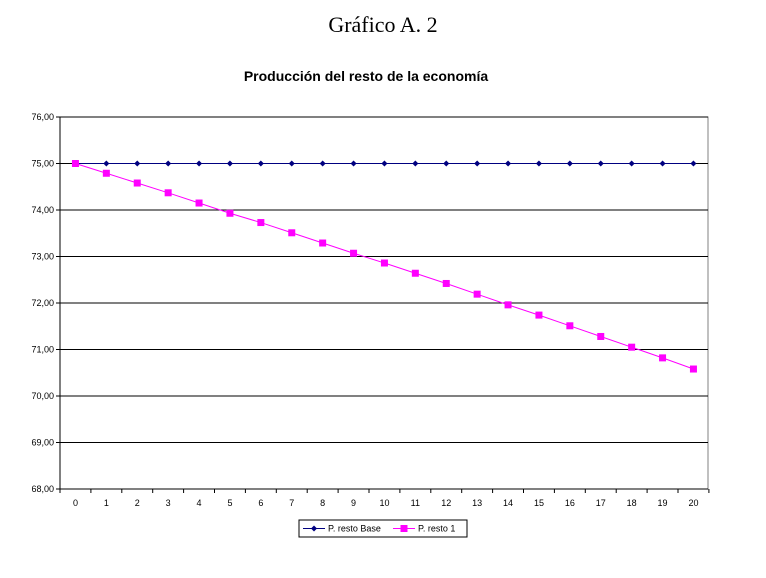  Describe the element at coordinates (693, 503) in the screenshot. I see `x-tick-label: 20` at that location.